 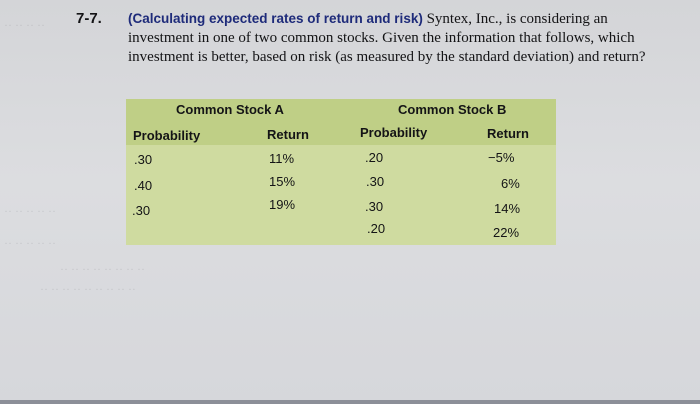 I want to click on stock-b-return-header: Return, so click(x=508, y=133).